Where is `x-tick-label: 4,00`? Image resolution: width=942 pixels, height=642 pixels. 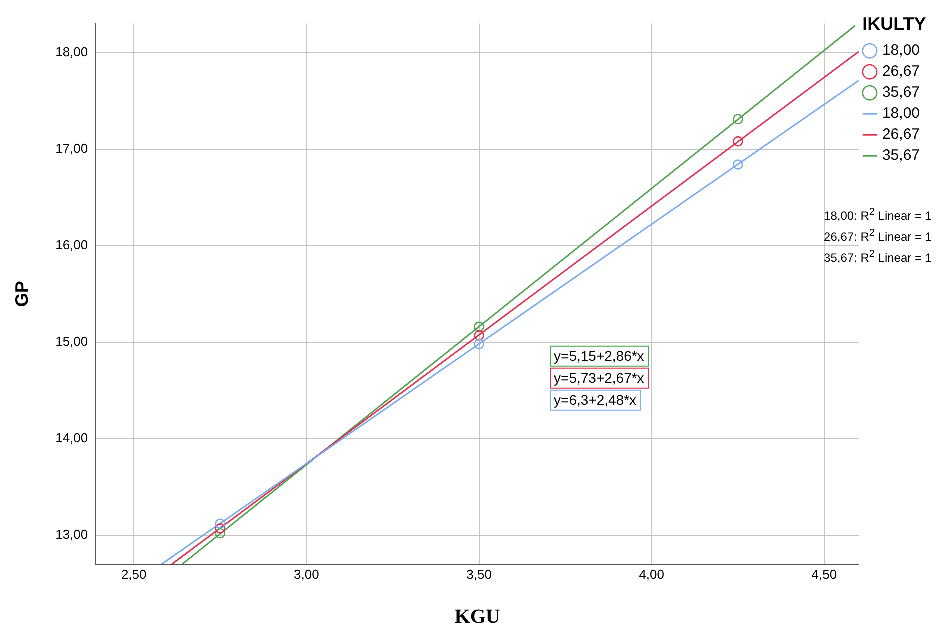
x-tick-label: 4,00 is located at coordinates (652, 574).